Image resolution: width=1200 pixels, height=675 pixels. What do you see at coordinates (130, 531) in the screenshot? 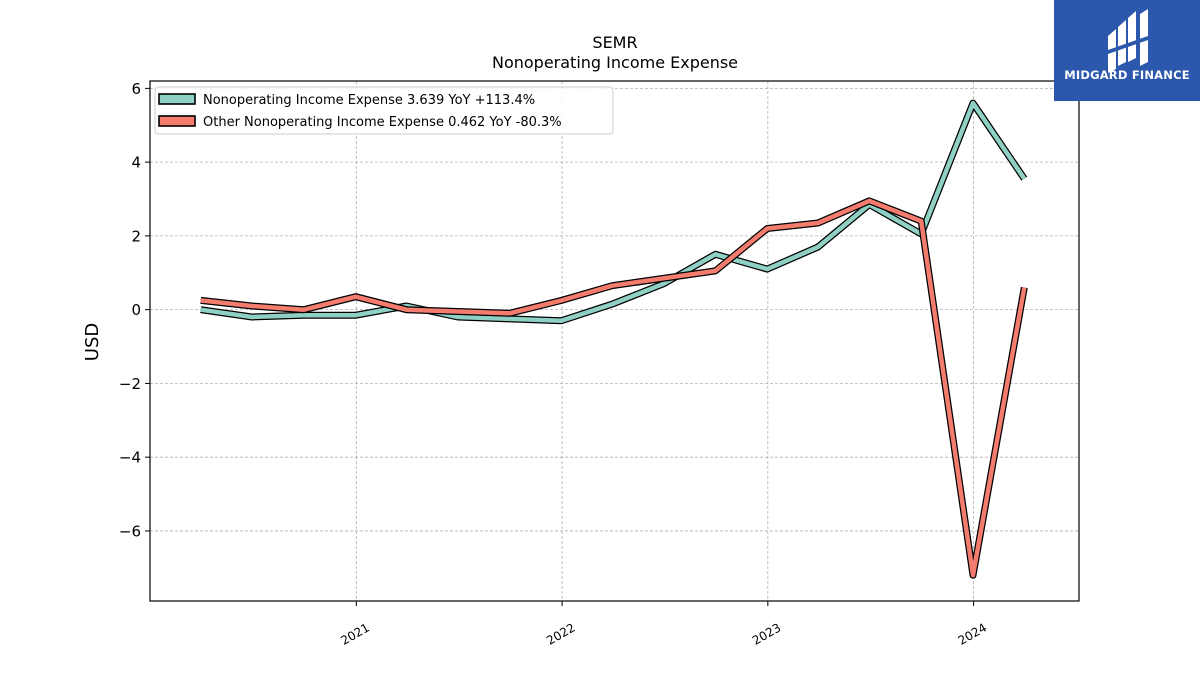
I see `y-tick-label: −6` at bounding box center [130, 531].